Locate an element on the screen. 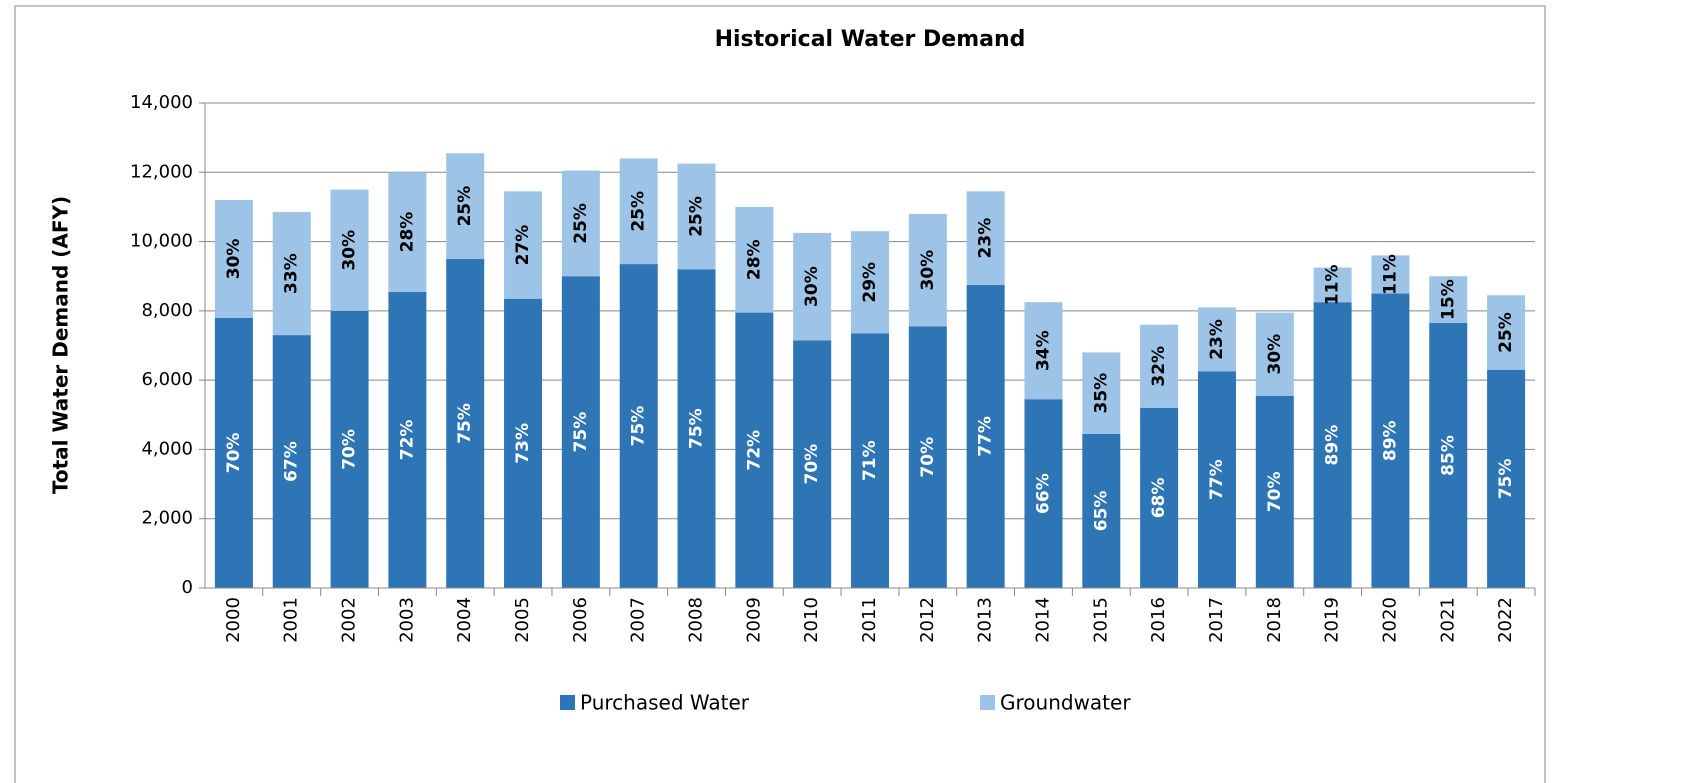  x-tick-label: 2011 is located at coordinates (869, 620).